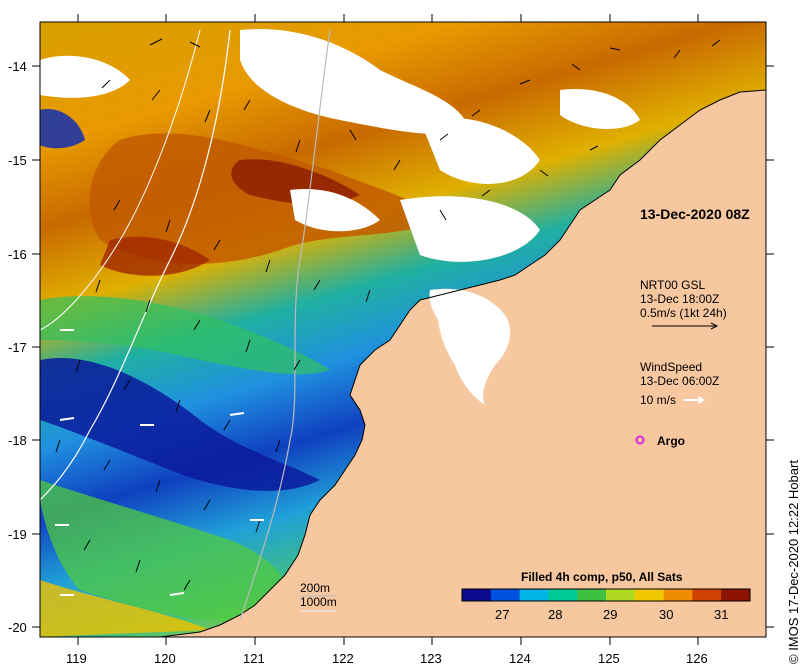 Image resolution: width=809 pixels, height=672 pixels. I want to click on colorbar-tick-label: 31, so click(721, 614).